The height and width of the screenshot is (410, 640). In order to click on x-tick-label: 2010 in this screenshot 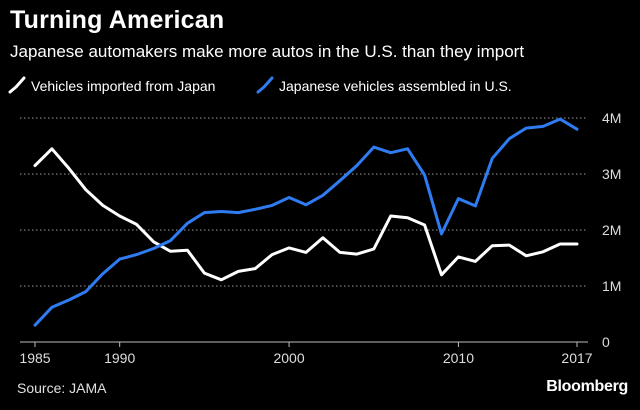, I will do `click(458, 358)`.